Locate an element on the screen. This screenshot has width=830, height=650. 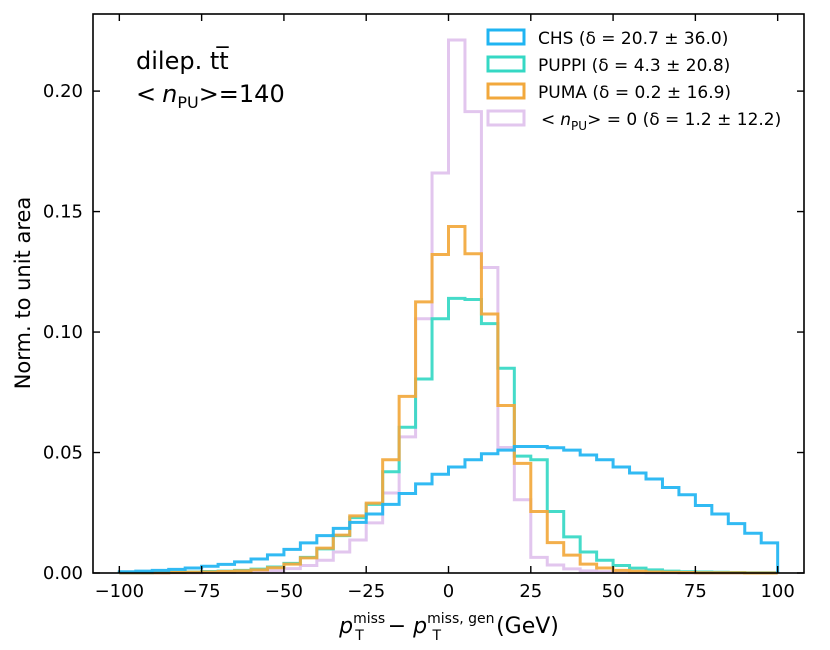
legend-swatch-puppi is located at coordinates (506, 64).